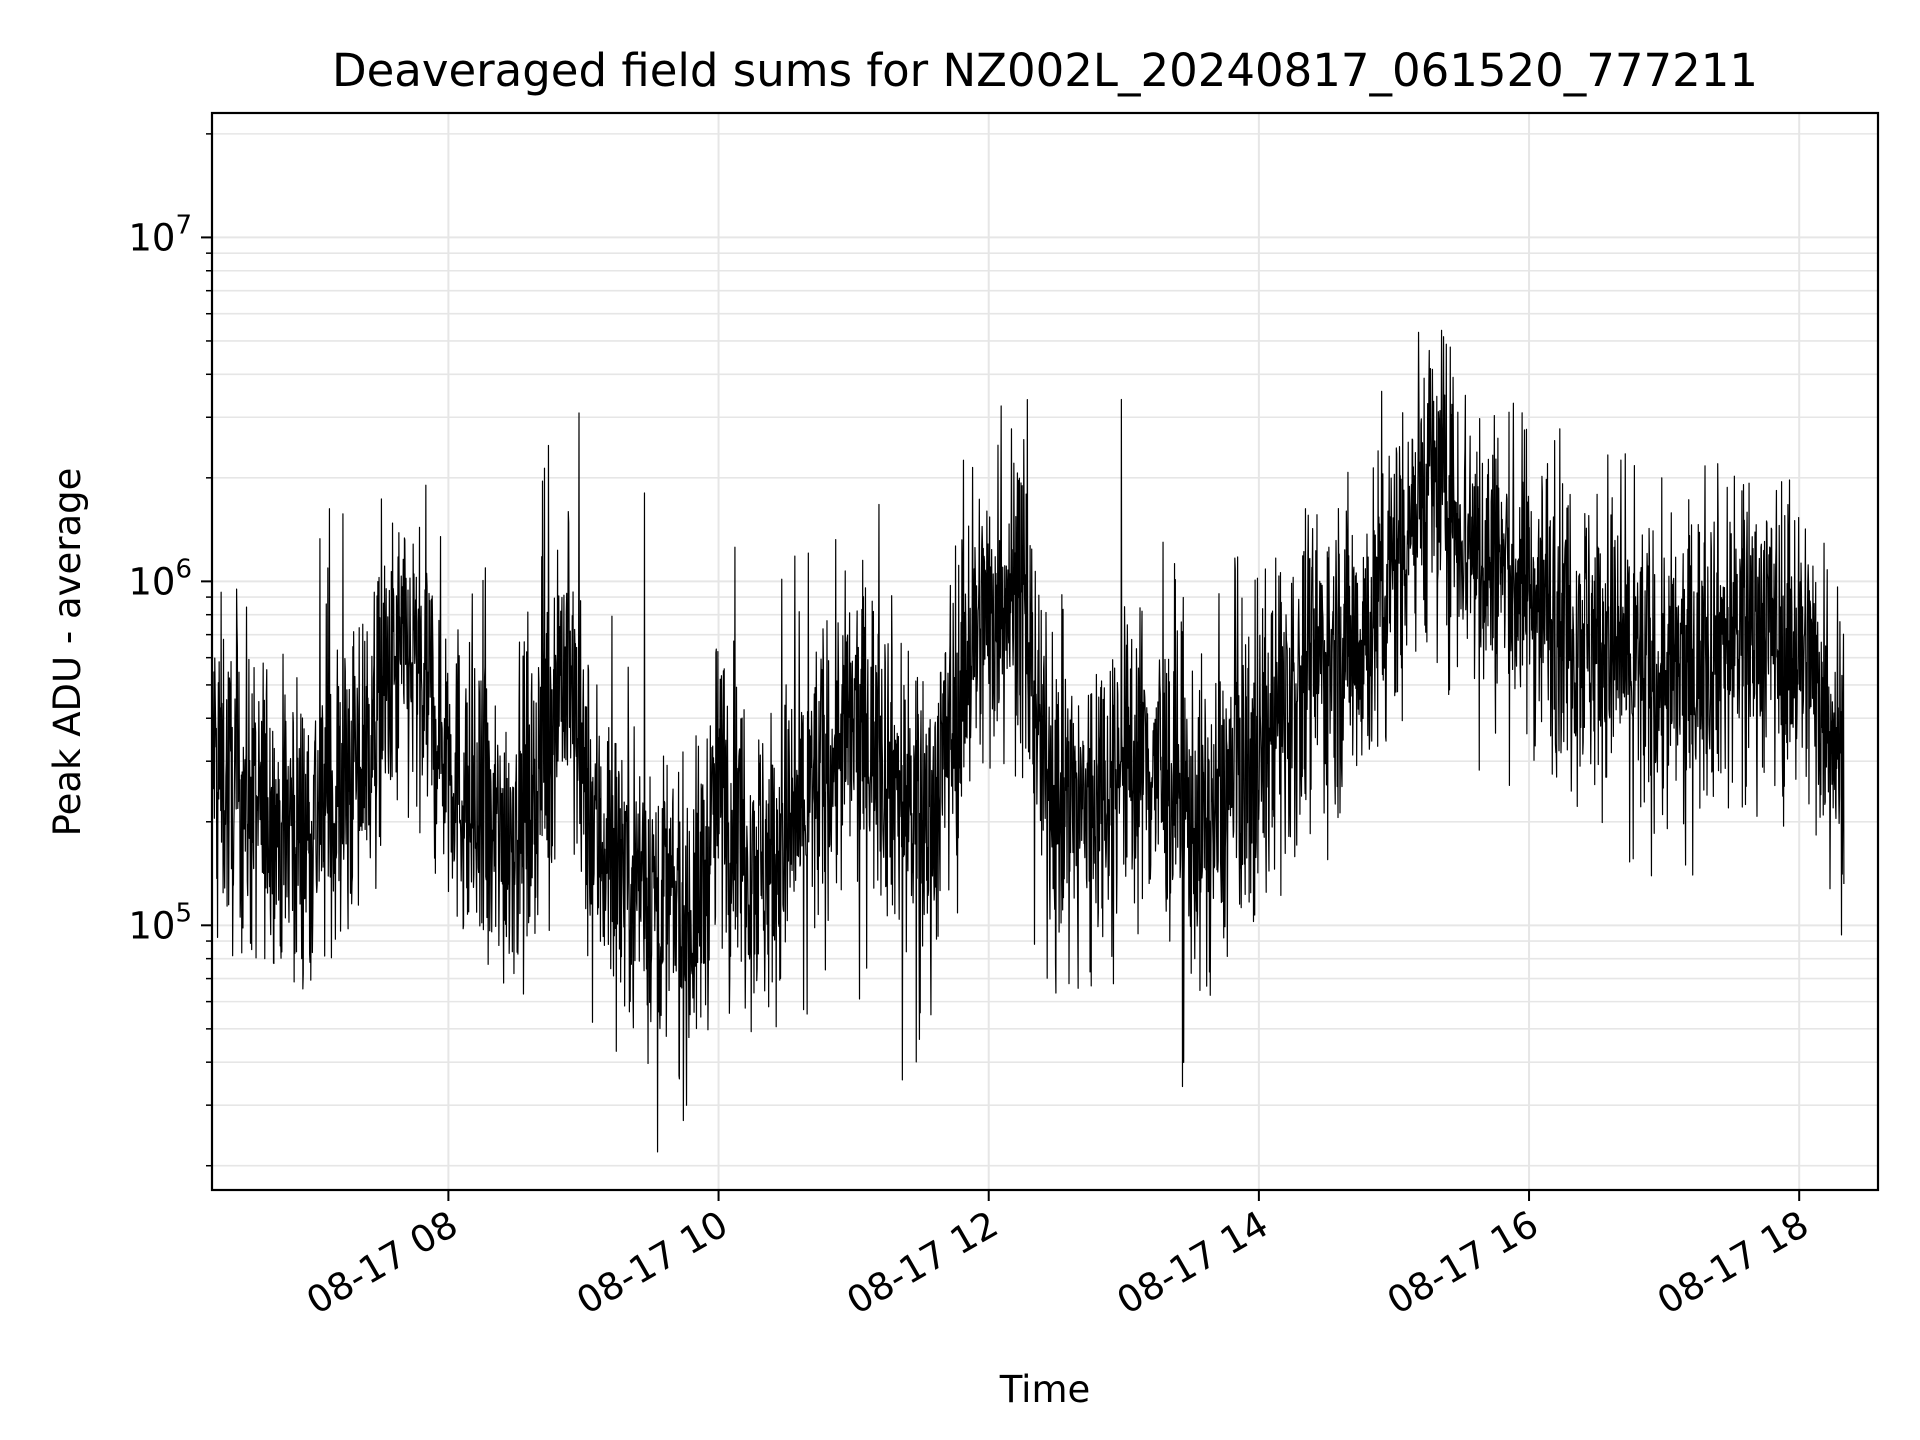  Describe the element at coordinates (183, 913) in the screenshot. I see `y-tick-exponent: 5` at that location.